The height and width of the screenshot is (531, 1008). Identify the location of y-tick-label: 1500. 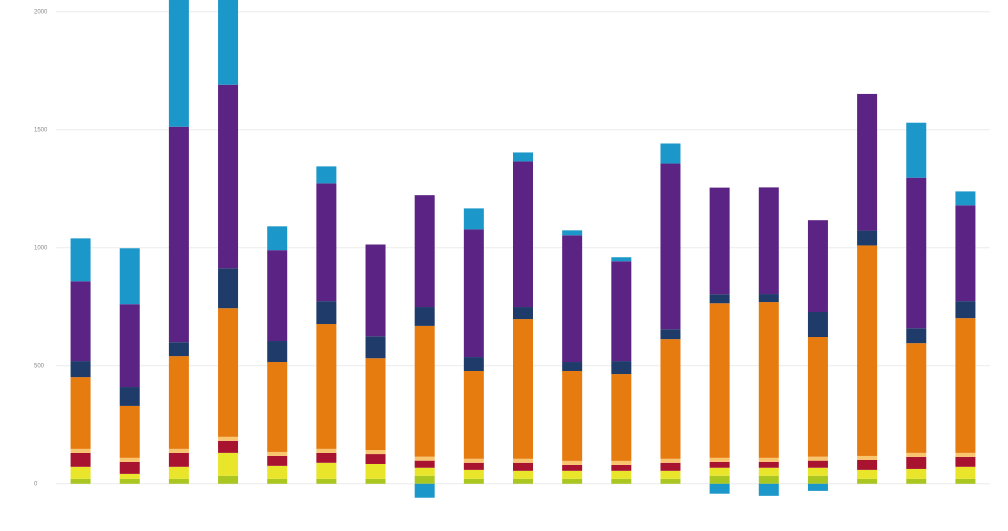
(41, 130).